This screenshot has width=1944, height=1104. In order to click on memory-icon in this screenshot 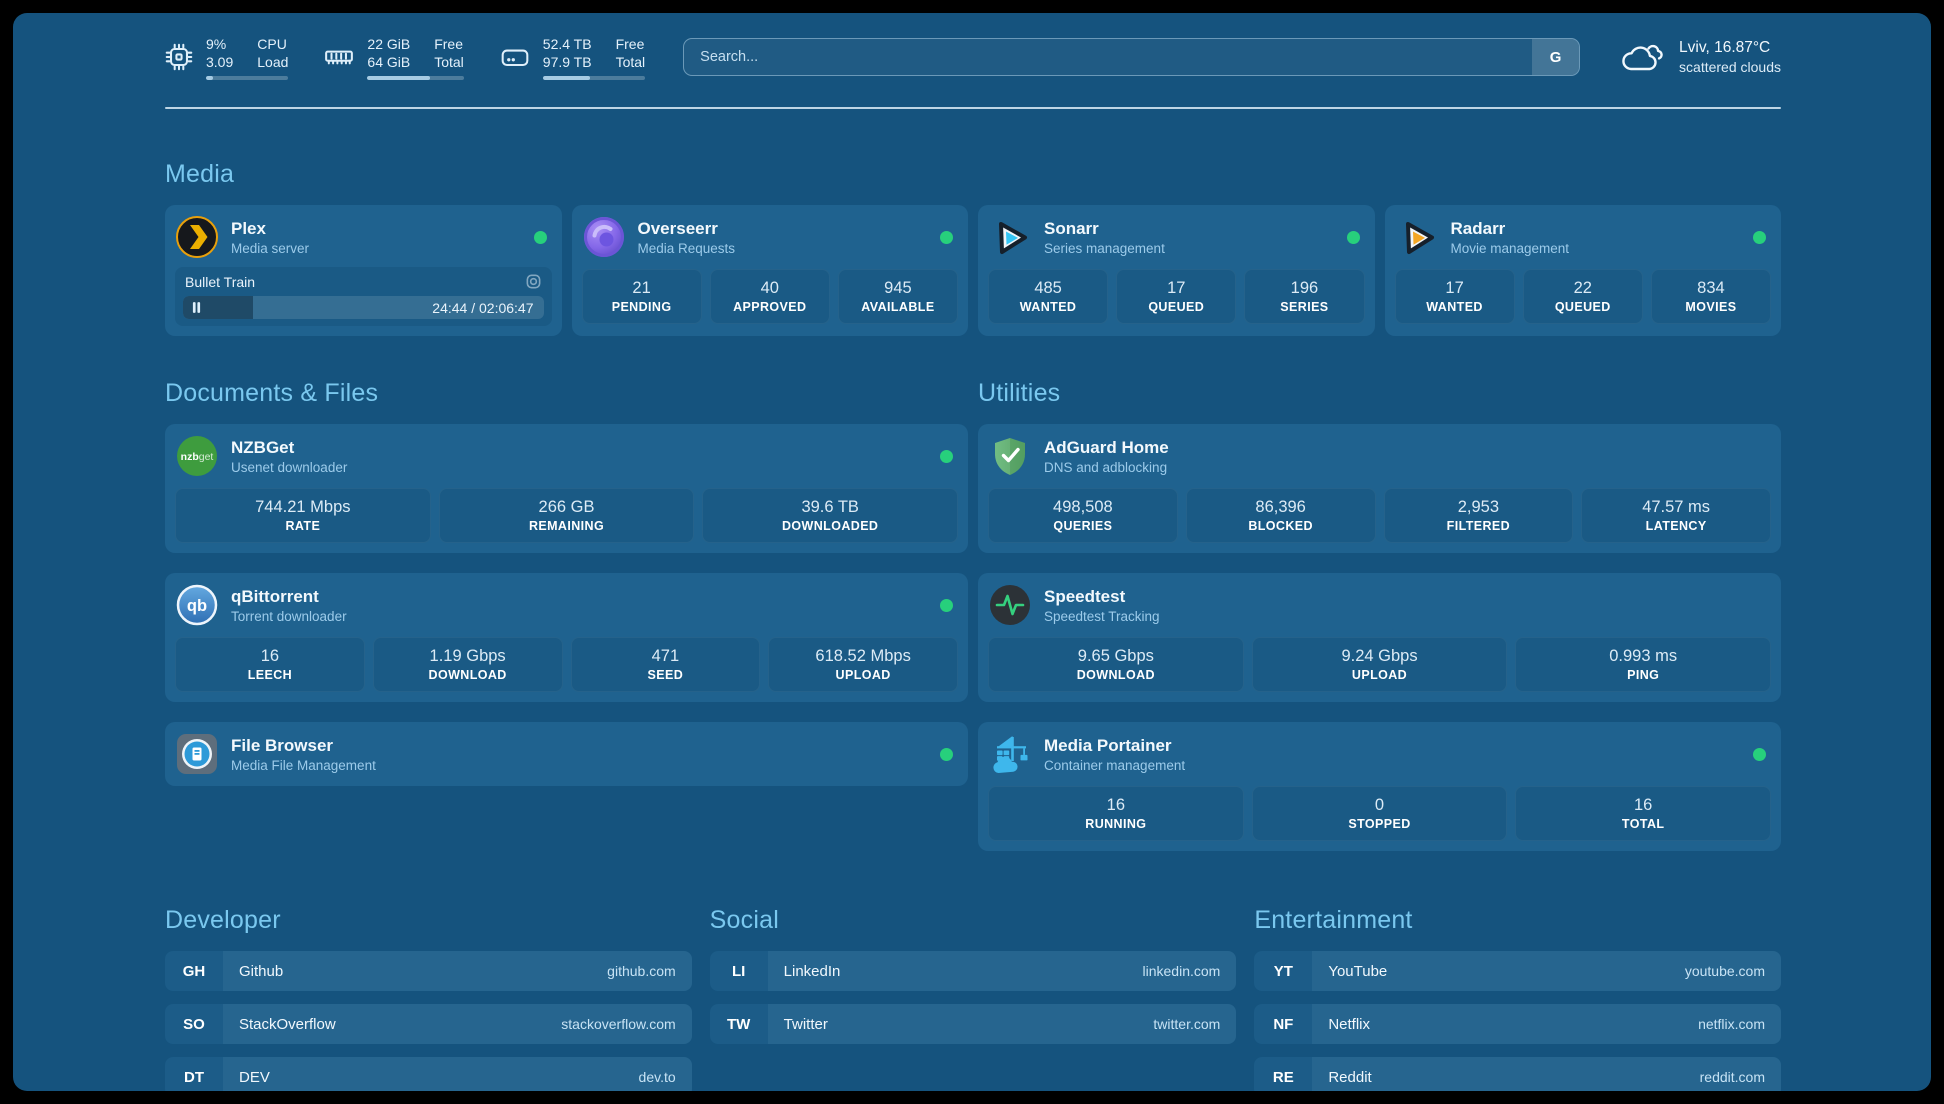, I will do `click(339, 57)`.